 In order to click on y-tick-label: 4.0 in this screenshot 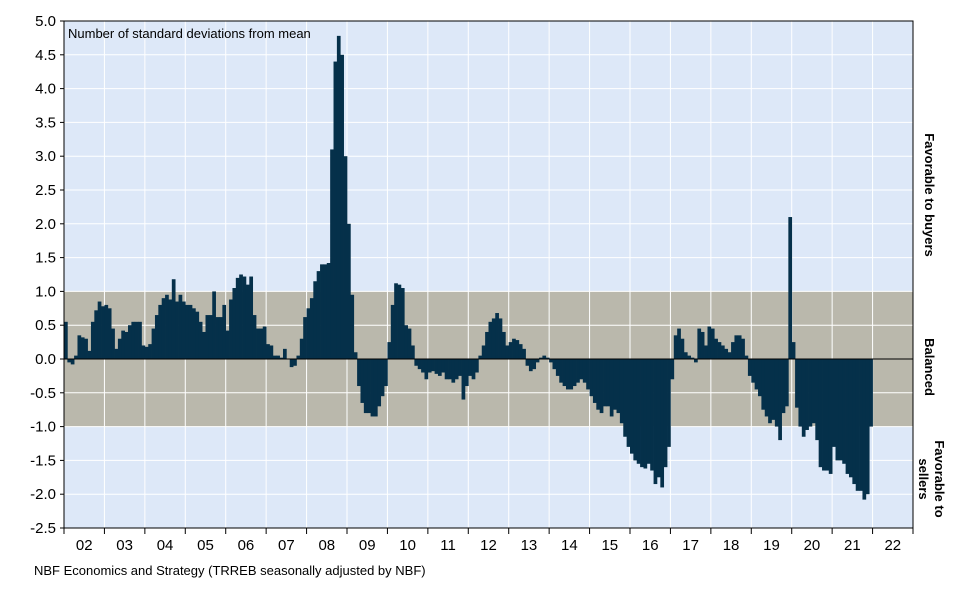, I will do `click(45, 89)`.